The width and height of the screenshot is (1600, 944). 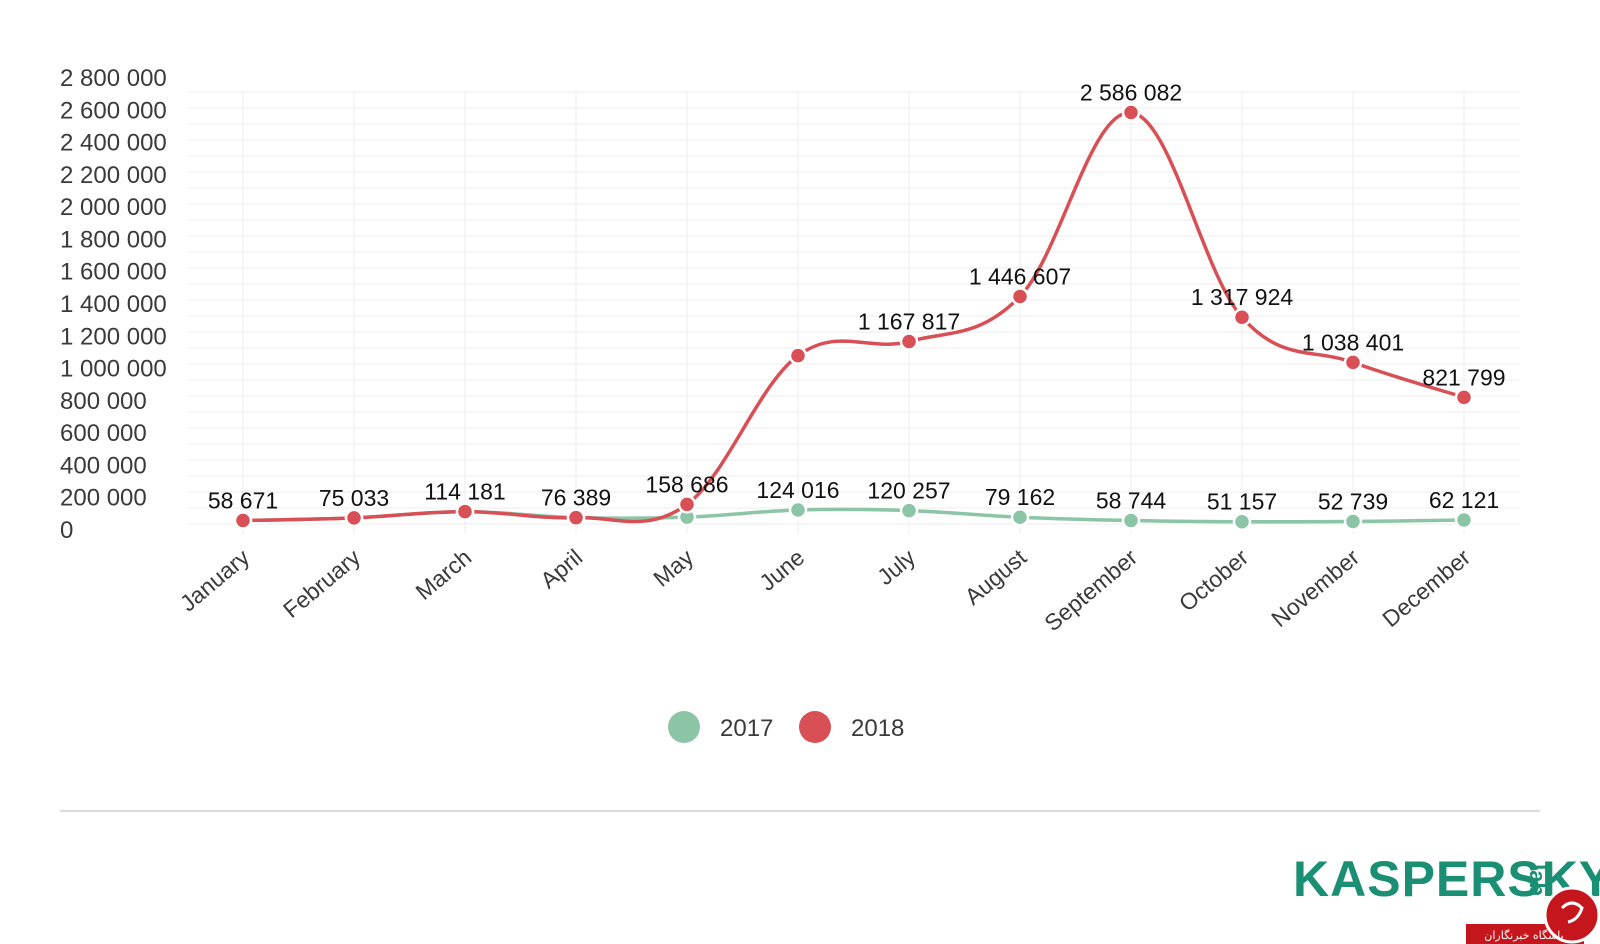 I want to click on data-label-2017: 75 033, so click(x=354, y=498).